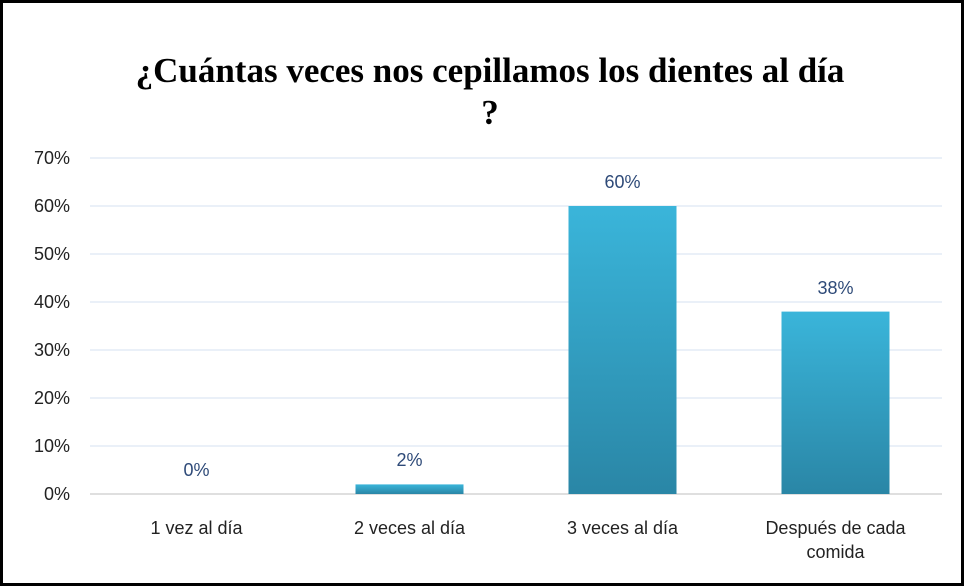  I want to click on x-tick-label: 2 veces al día, so click(409, 528).